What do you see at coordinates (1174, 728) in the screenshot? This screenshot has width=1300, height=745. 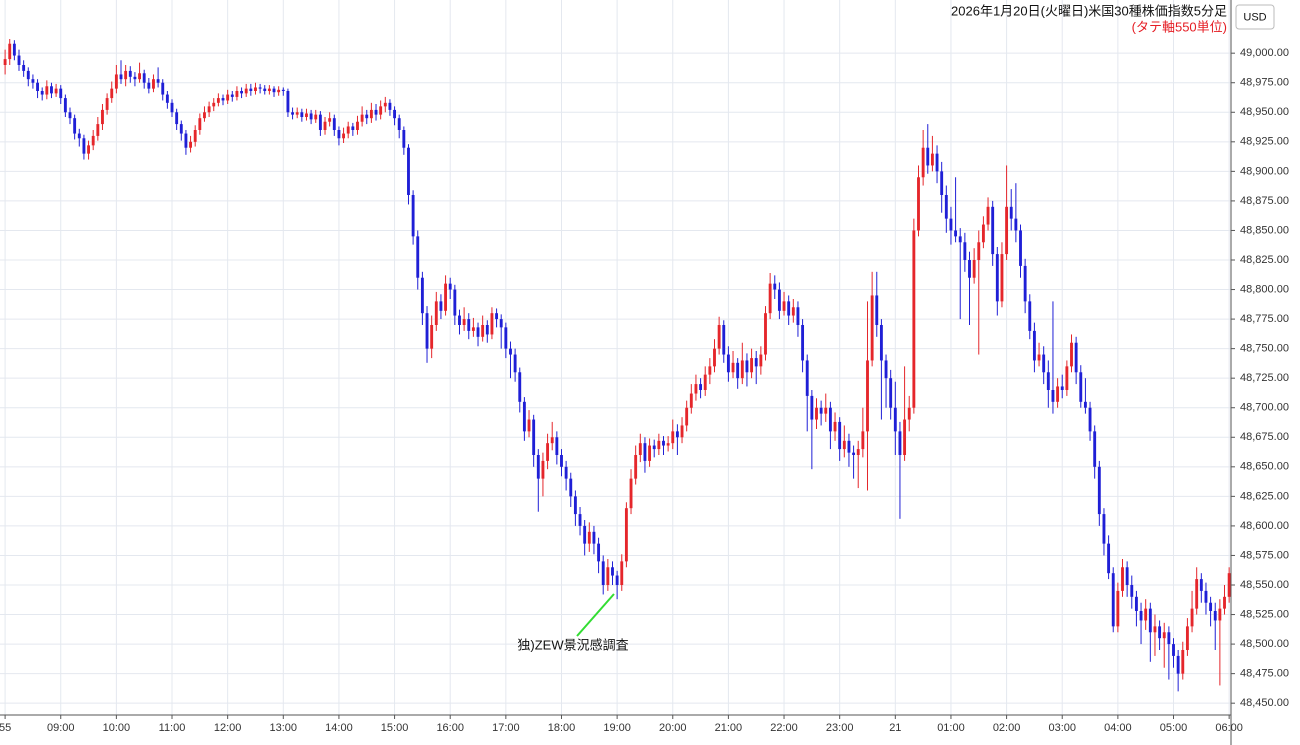 I see `x-tick-label: 05:00` at bounding box center [1174, 728].